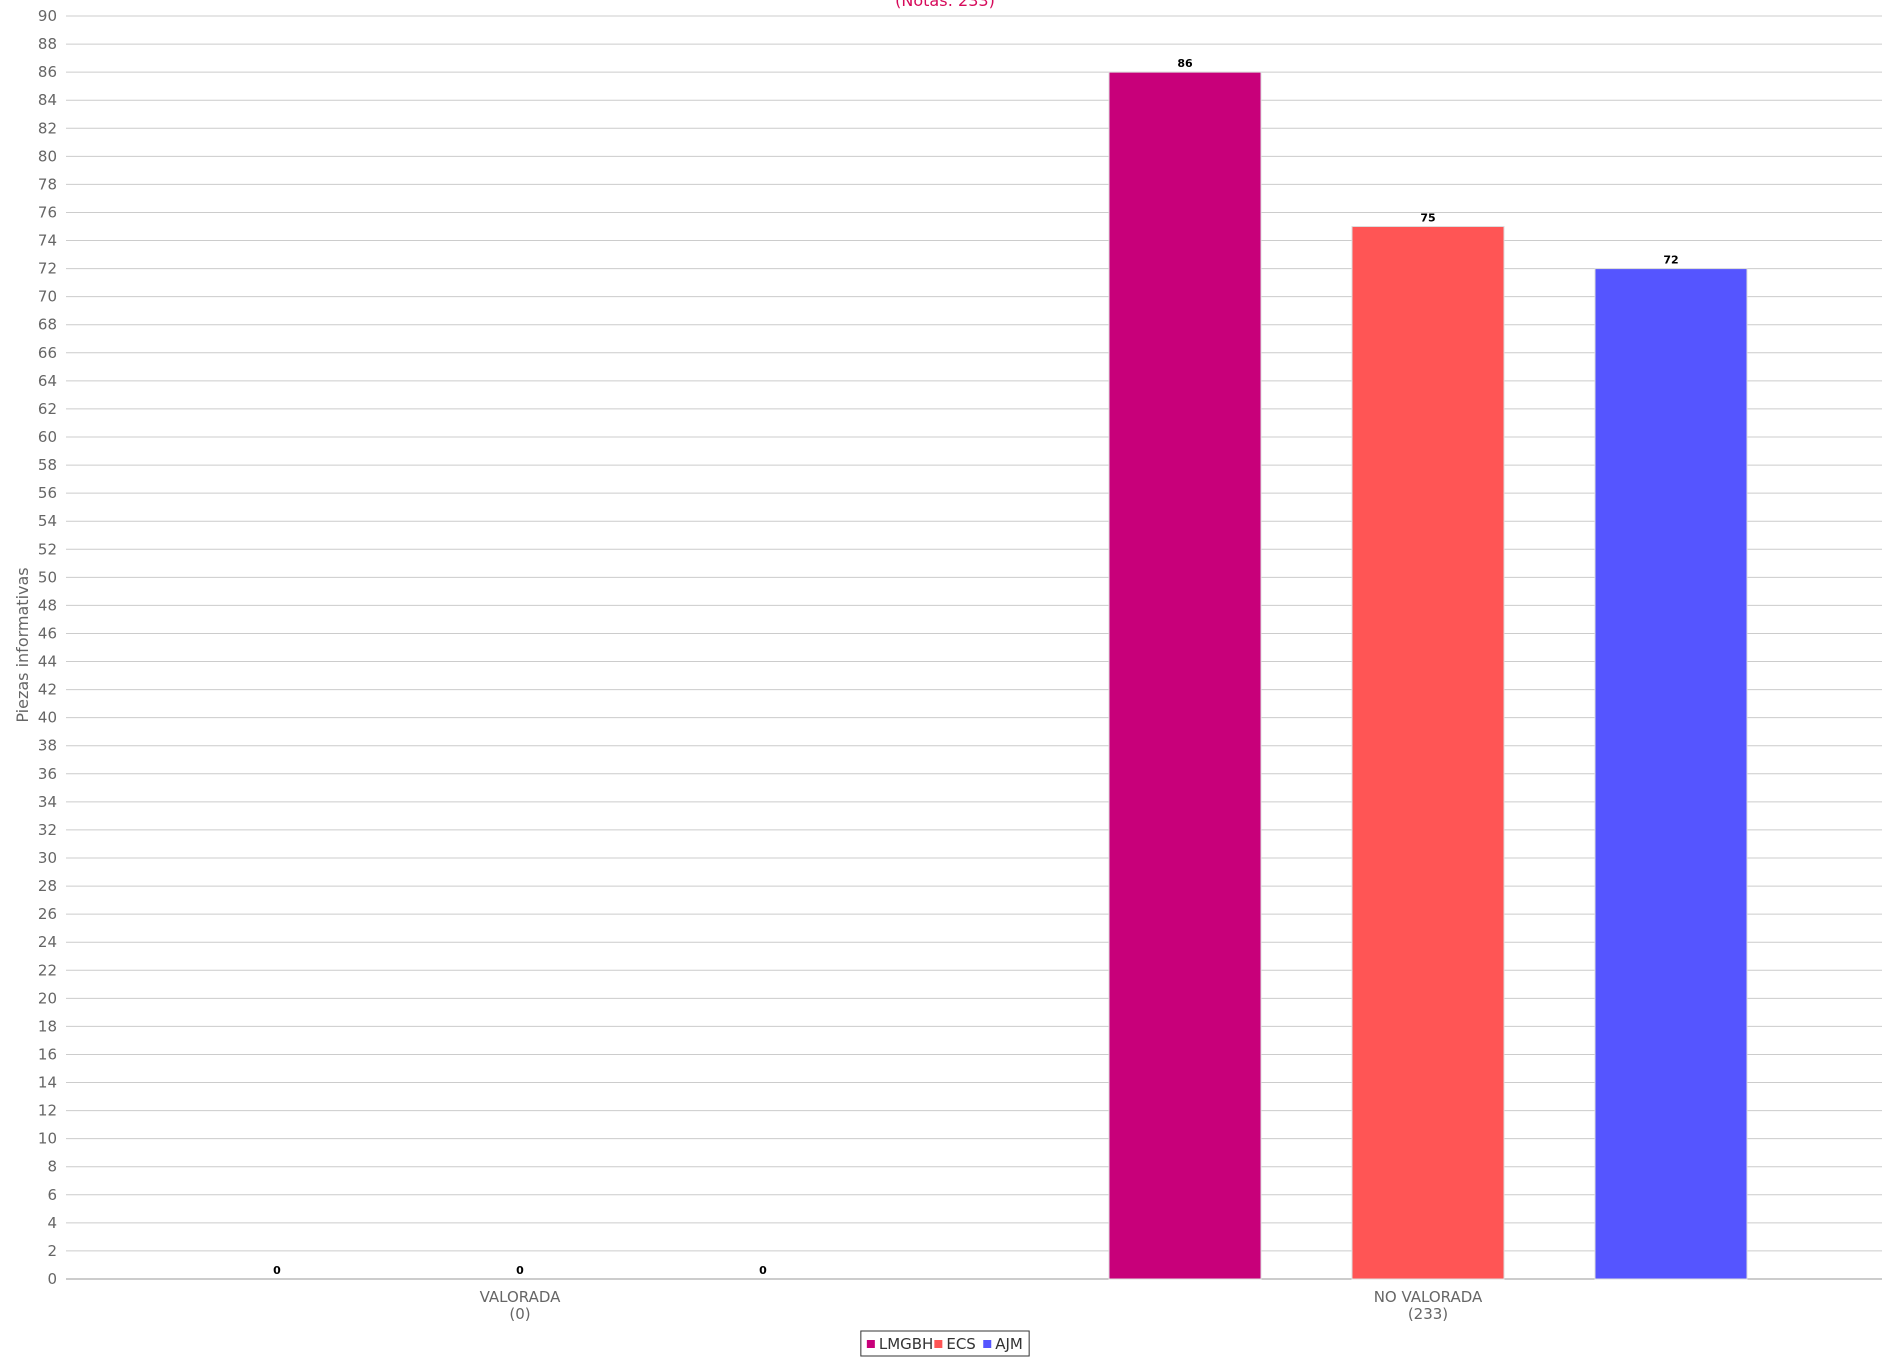  What do you see at coordinates (47, 718) in the screenshot?
I see `y-tick-label: 40` at bounding box center [47, 718].